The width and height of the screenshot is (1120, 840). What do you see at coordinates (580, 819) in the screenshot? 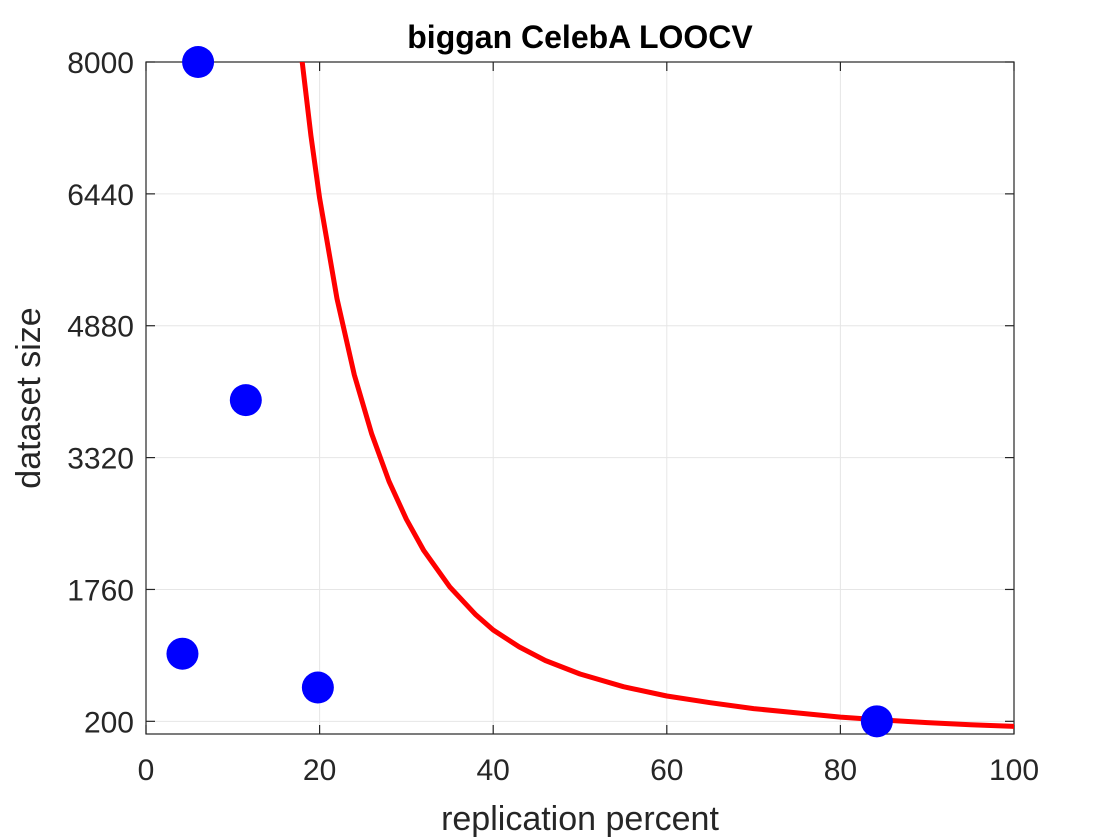
I see `x-axis-title: replication percent` at bounding box center [580, 819].